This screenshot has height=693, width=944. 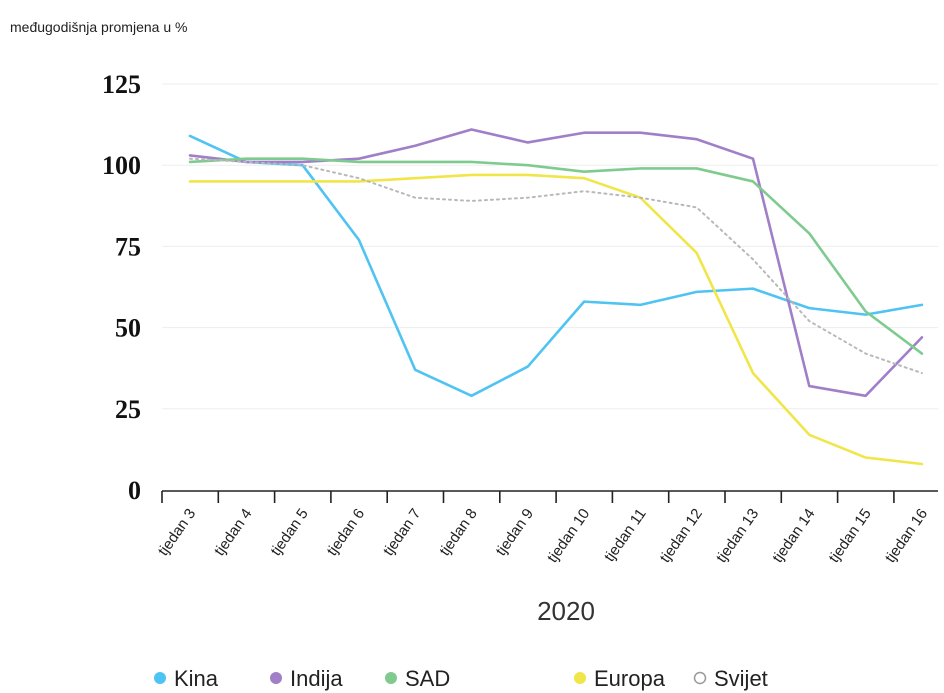 I want to click on legend-item-indija: Indija, so click(x=306, y=678).